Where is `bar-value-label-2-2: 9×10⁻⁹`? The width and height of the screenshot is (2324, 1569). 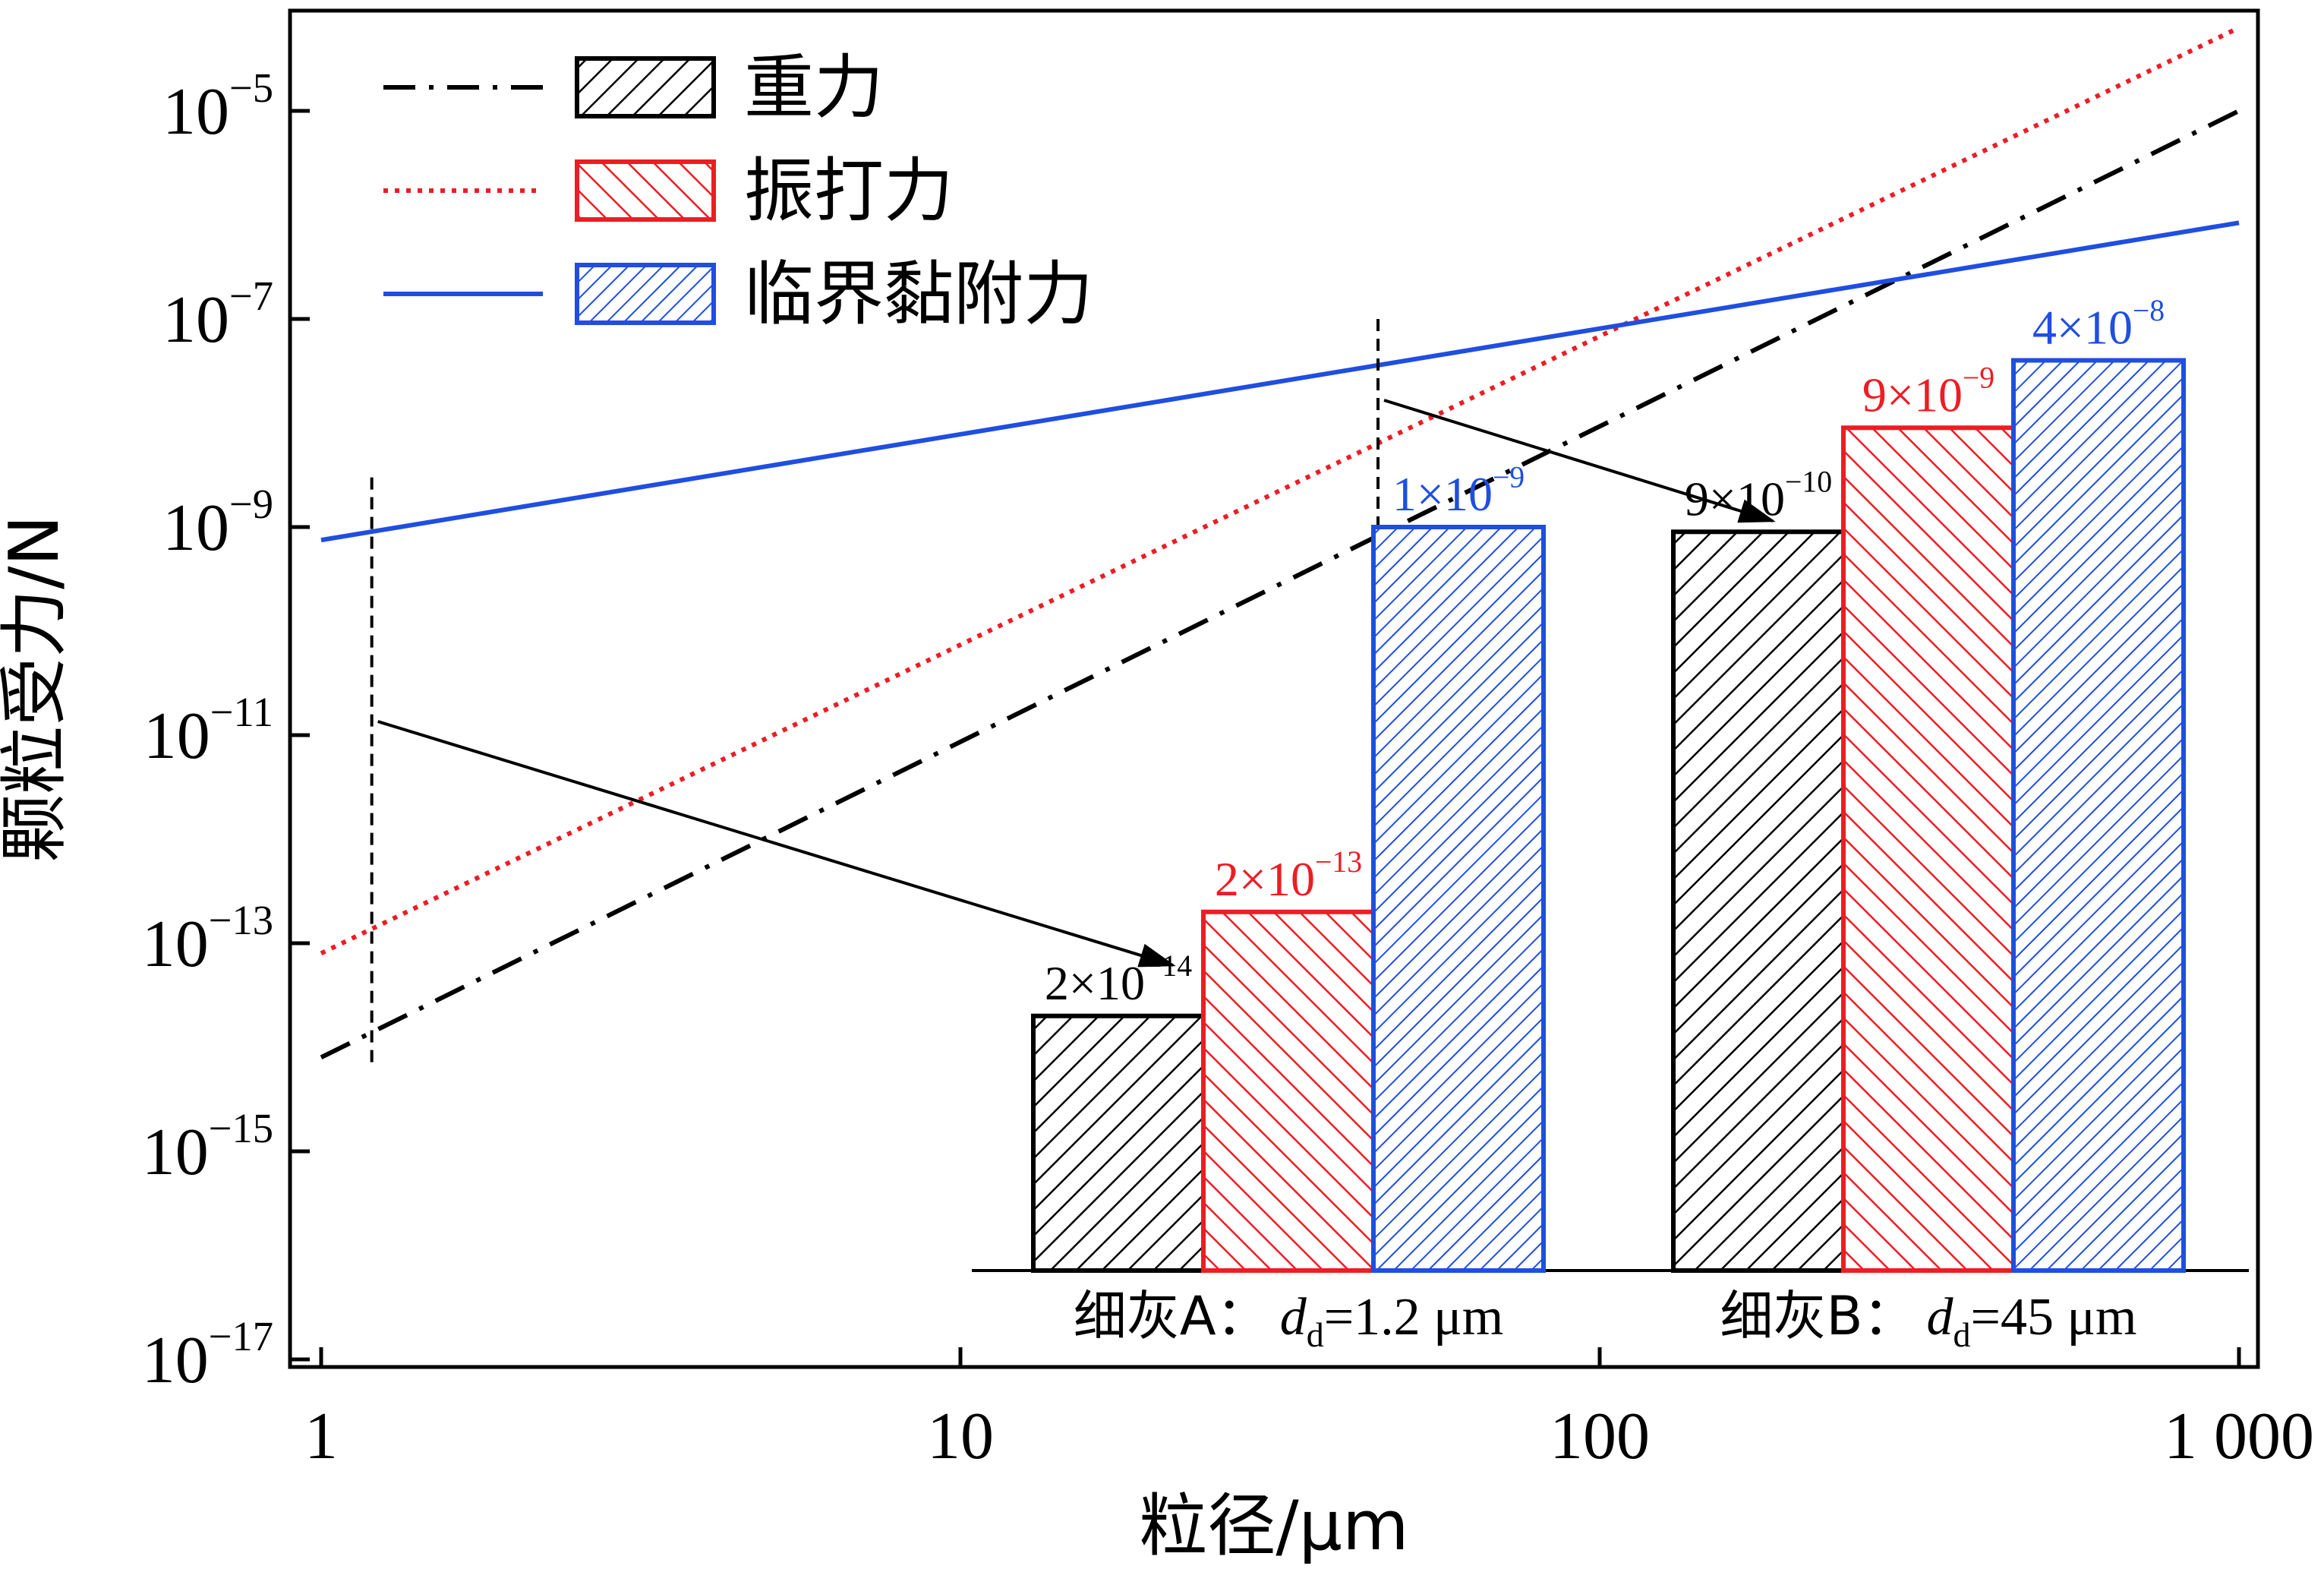
bar-value-label-2-2: 9×10⁻⁹ is located at coordinates (1928, 391).